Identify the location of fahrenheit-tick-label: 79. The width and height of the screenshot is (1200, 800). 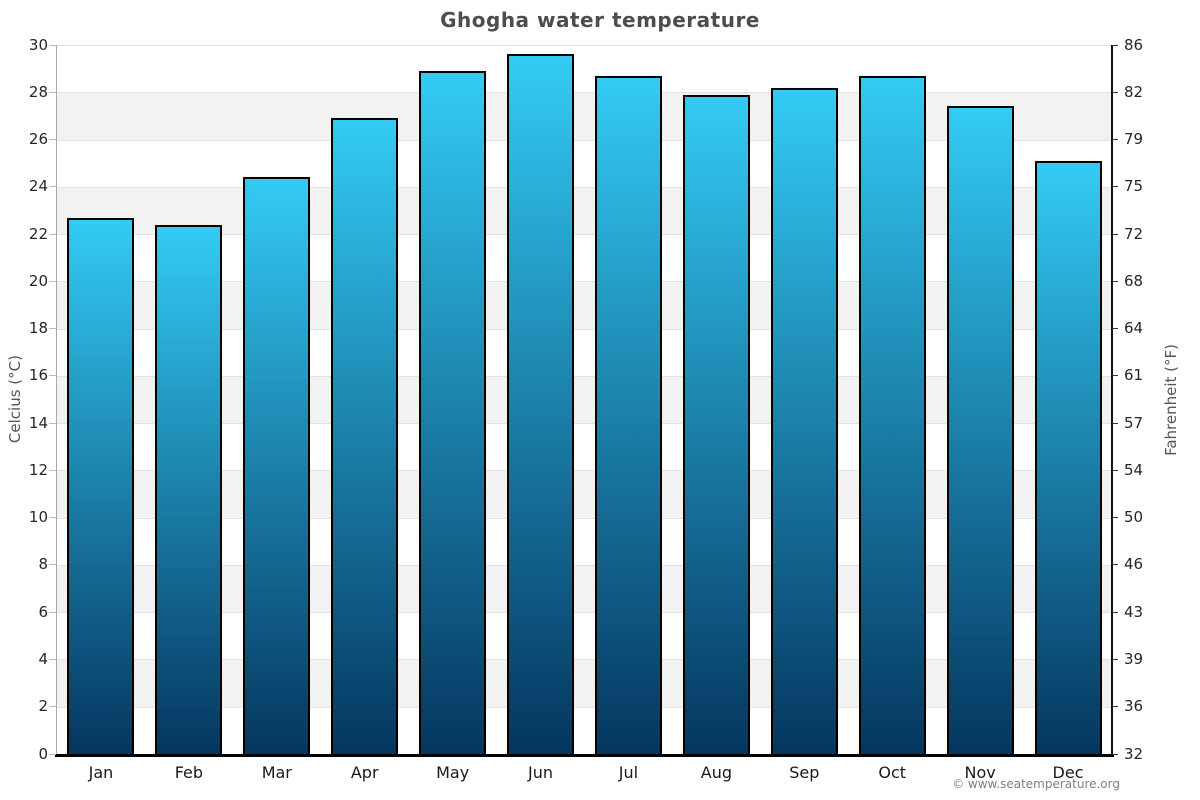
(1134, 139).